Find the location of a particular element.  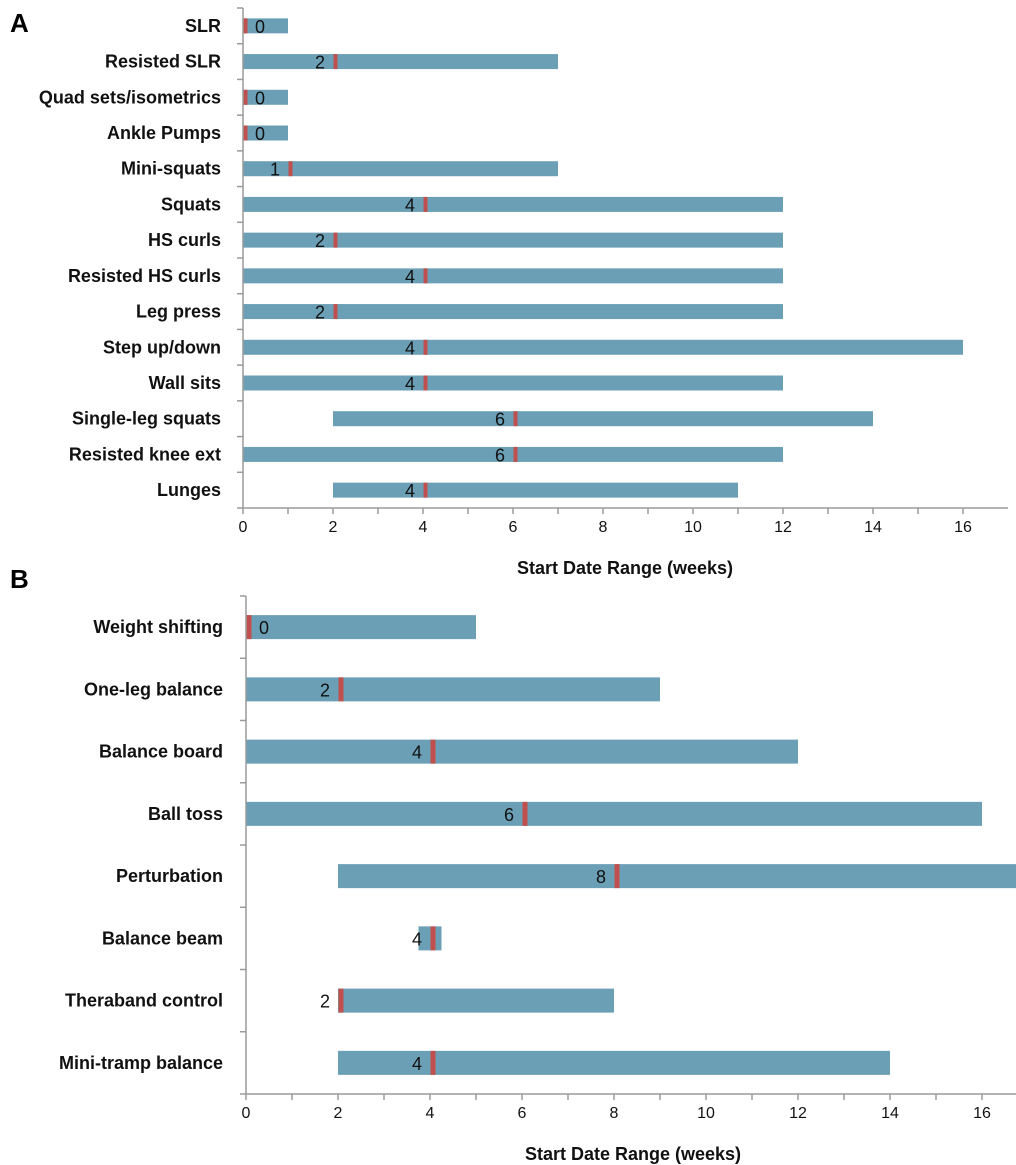

category-label: Ankle Pumps is located at coordinates (164, 133).